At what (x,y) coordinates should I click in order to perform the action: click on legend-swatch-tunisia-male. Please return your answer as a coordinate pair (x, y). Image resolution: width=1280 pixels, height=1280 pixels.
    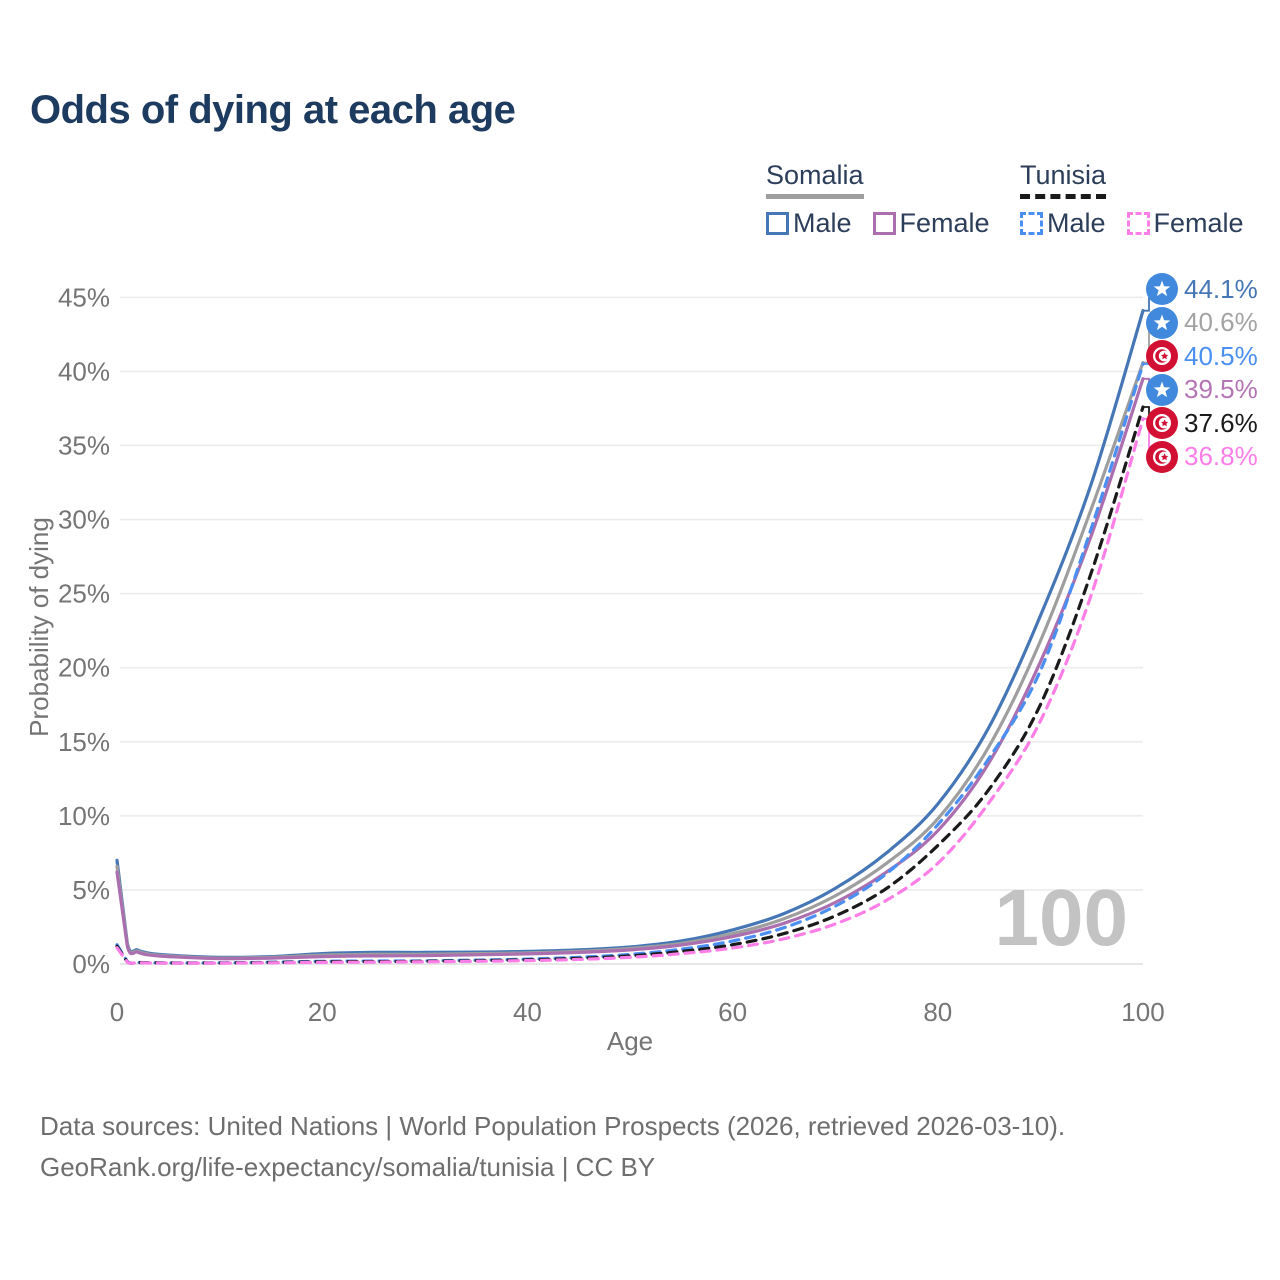
    Looking at the image, I should click on (1031, 223).